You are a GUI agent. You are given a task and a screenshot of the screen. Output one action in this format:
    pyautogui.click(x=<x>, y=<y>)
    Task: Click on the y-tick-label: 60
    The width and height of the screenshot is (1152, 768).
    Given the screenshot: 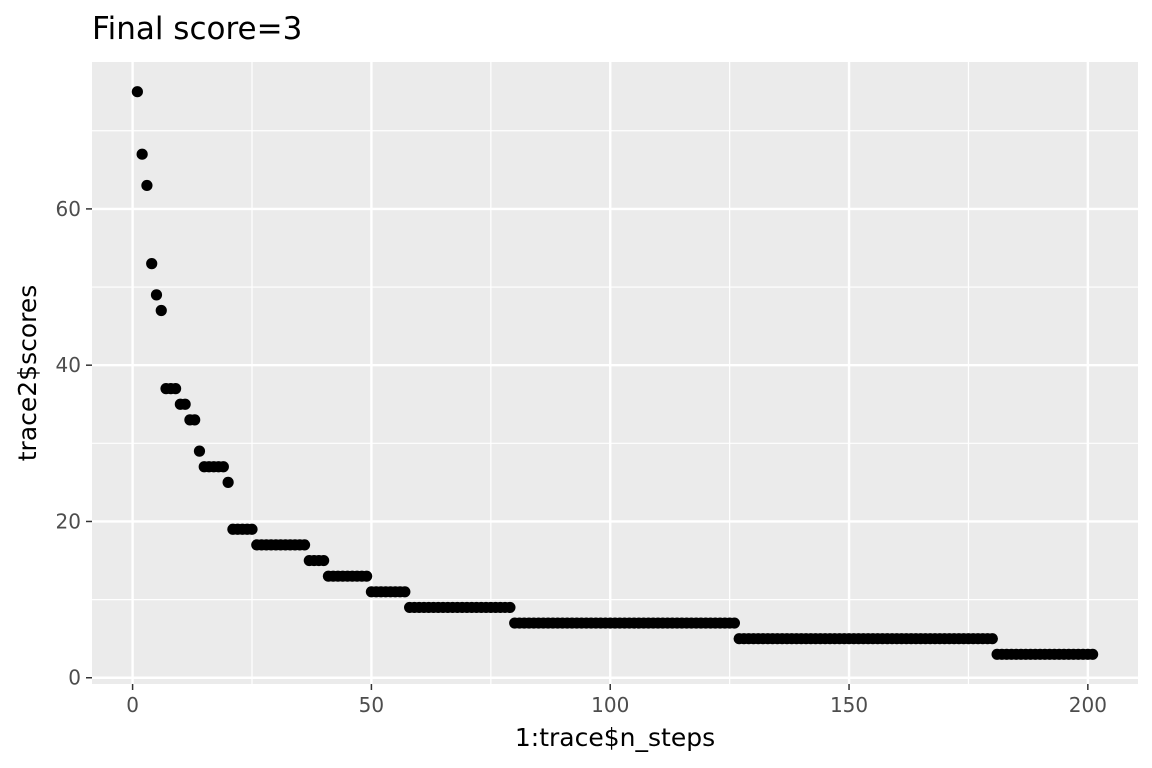 What is the action you would take?
    pyautogui.click(x=68, y=209)
    